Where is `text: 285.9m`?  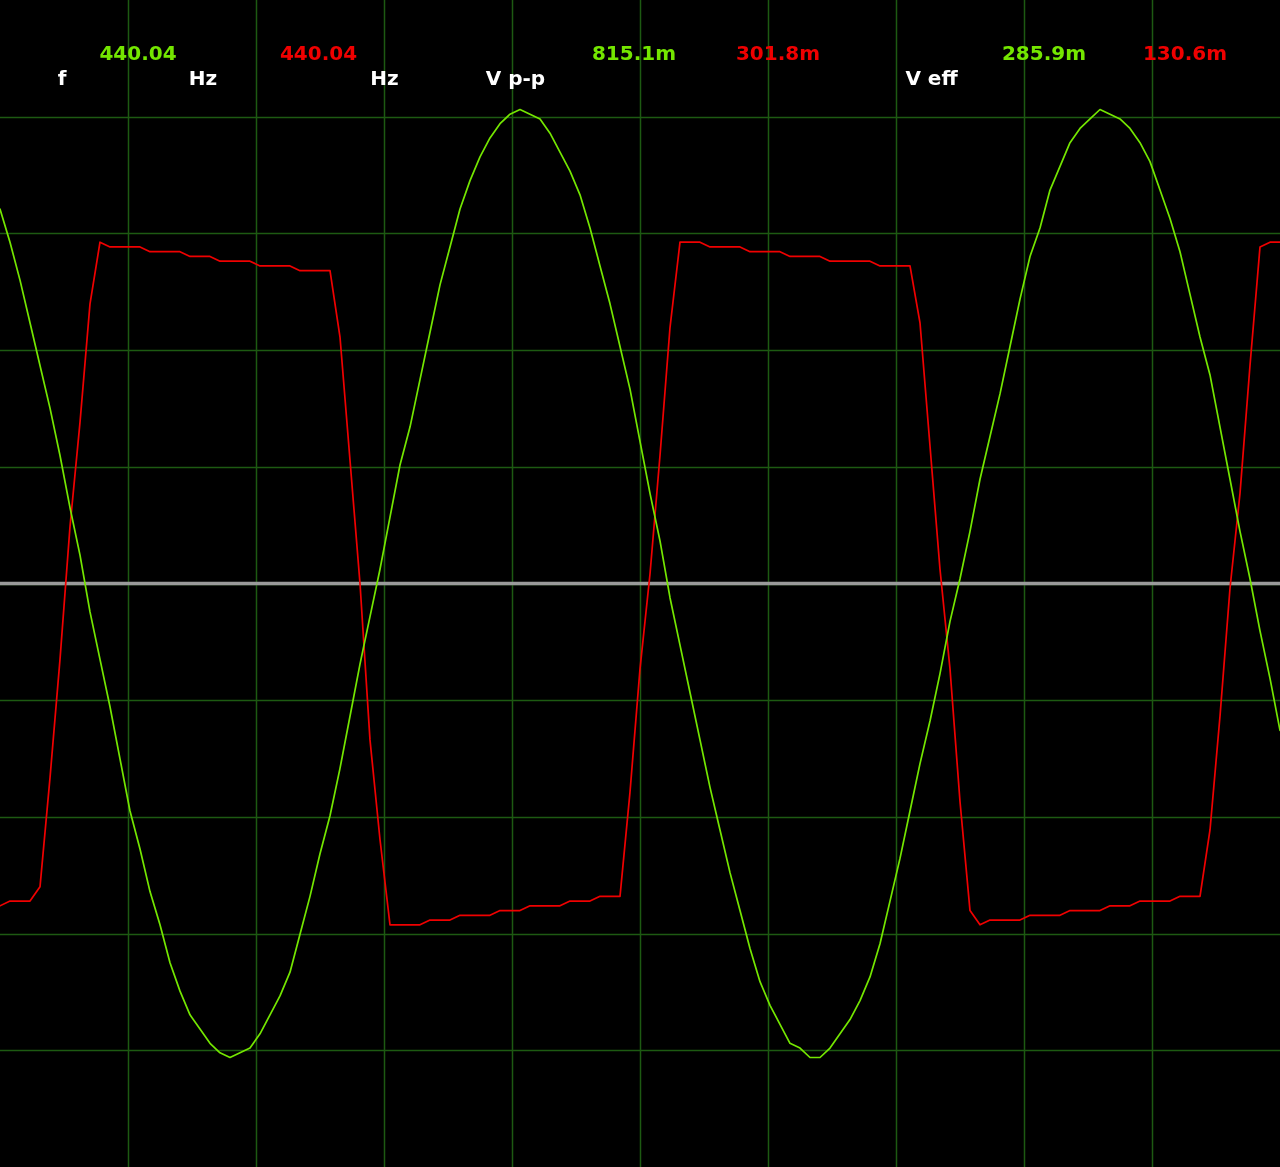
text: 285.9m is located at coordinates (1044, 53).